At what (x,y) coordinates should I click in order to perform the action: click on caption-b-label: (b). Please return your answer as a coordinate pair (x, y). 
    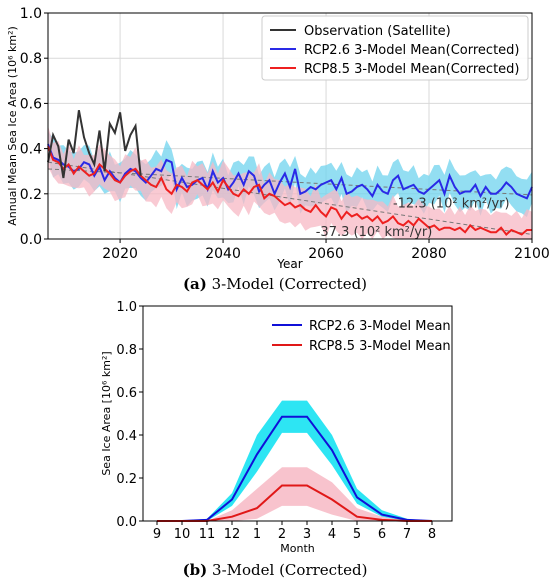
    Looking at the image, I should click on (195, 570).